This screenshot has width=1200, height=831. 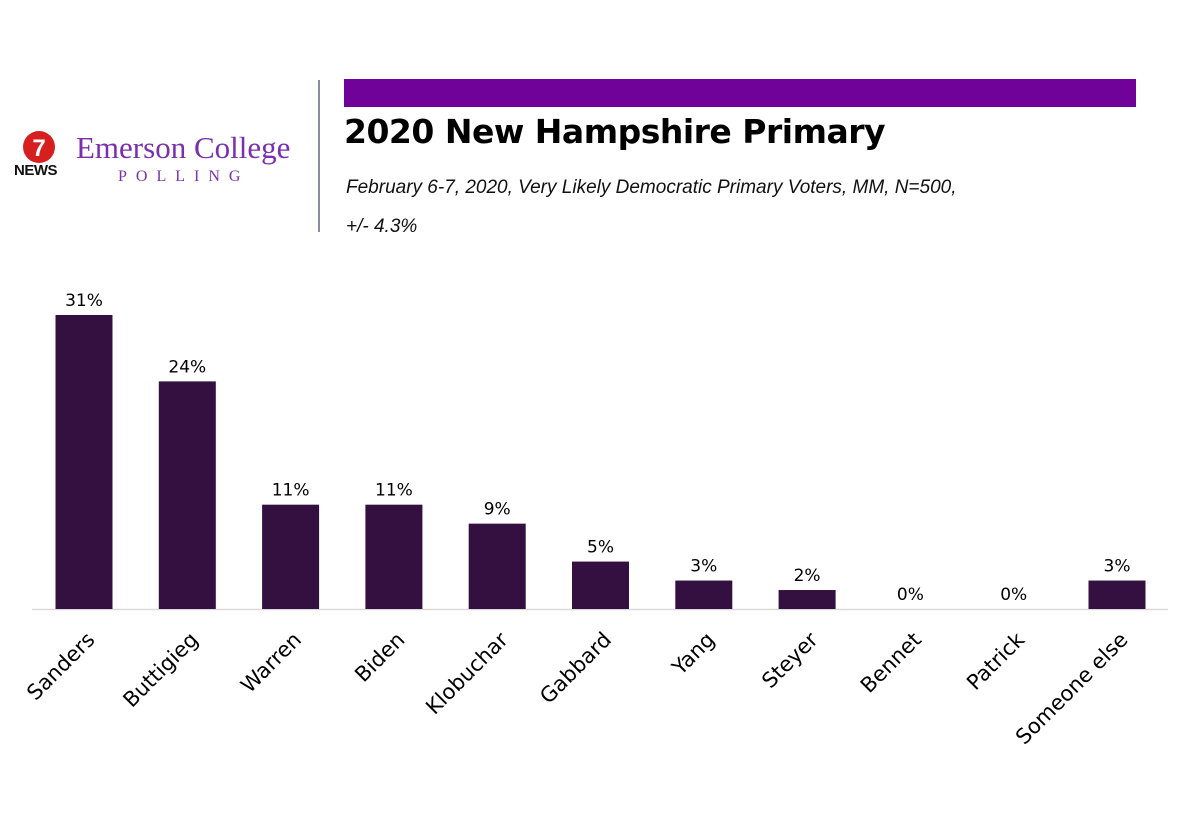 I want to click on brand-name: Emerson College, so click(x=183, y=147).